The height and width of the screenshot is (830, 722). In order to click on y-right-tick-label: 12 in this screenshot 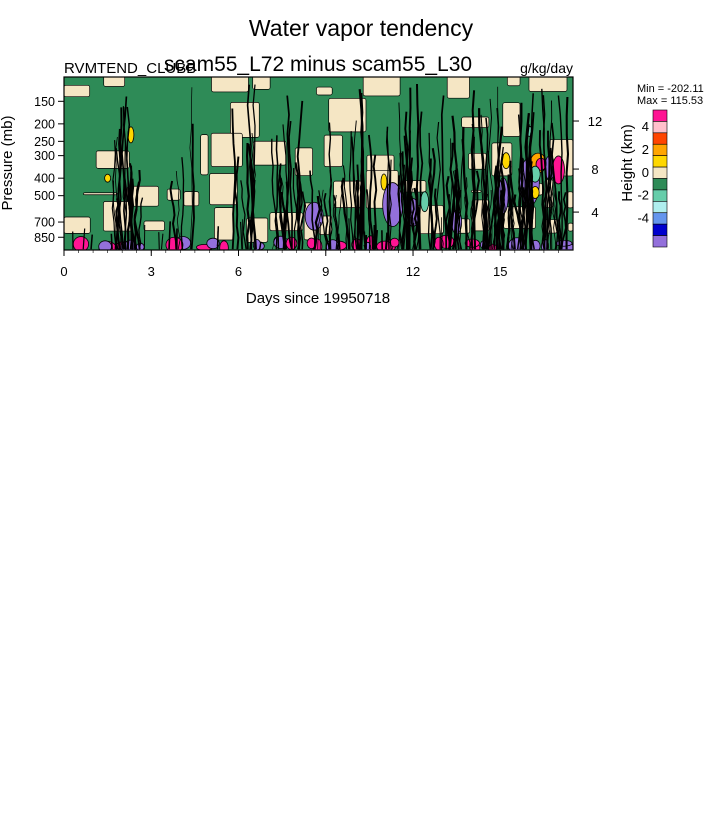, I will do `click(595, 121)`.